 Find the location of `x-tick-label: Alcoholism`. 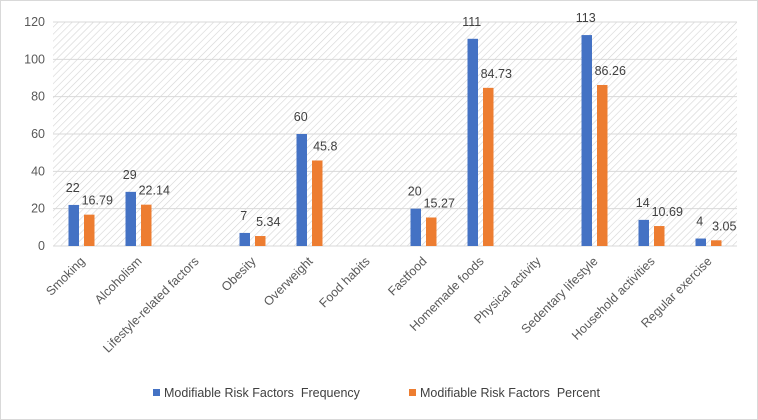

x-tick-label: Alcoholism is located at coordinates (118, 280).